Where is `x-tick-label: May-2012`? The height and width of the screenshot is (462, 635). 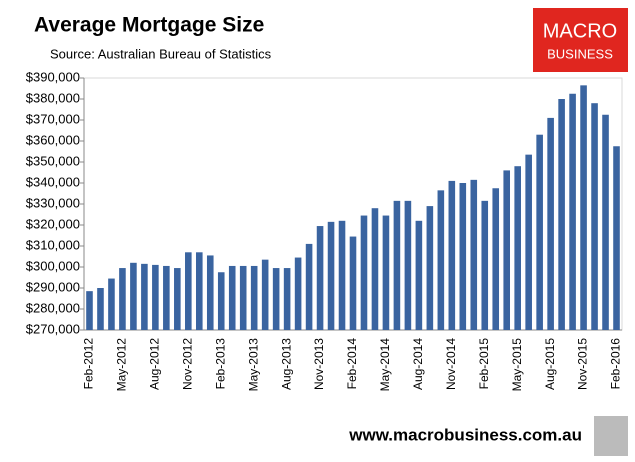
x-tick-label: May-2012 is located at coordinates (122, 365).